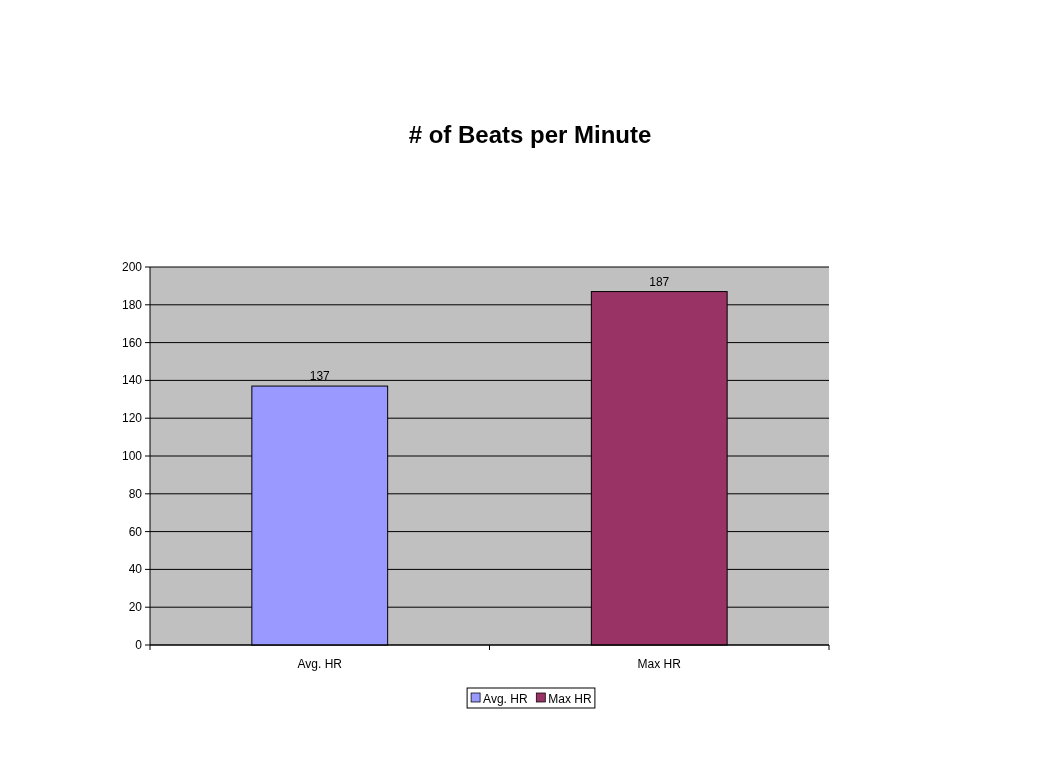  Describe the element at coordinates (135, 569) in the screenshot. I see `y-tick-label: 40` at that location.